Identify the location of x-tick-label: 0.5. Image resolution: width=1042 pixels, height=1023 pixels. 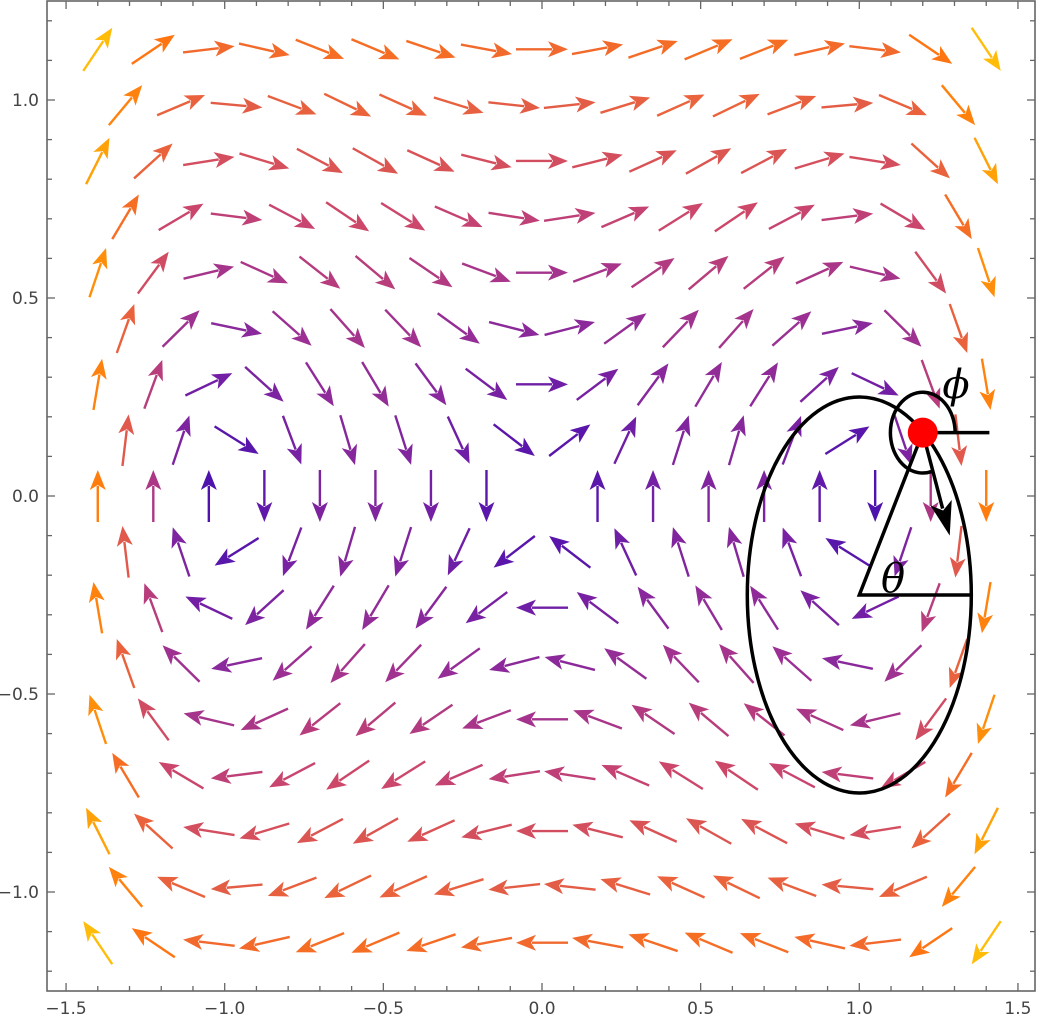
(700, 1009).